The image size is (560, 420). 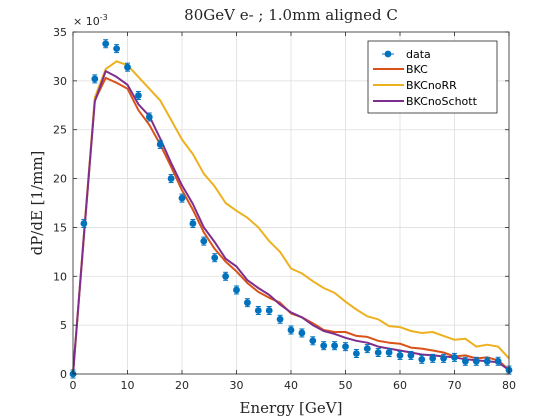 What do you see at coordinates (60, 203) in the screenshot?
I see `y-tick-labels: 0 5 10 15 20 25 30 35` at bounding box center [60, 203].